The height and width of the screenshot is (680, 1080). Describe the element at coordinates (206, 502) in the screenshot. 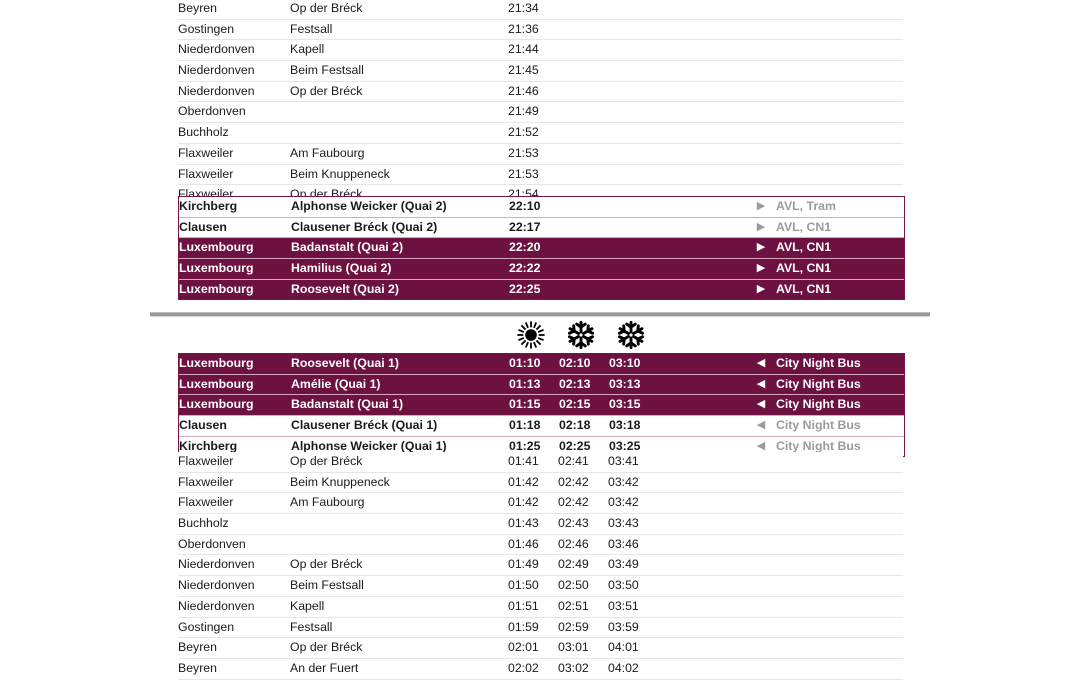

I see `row-location: Flaxweiler` at that location.